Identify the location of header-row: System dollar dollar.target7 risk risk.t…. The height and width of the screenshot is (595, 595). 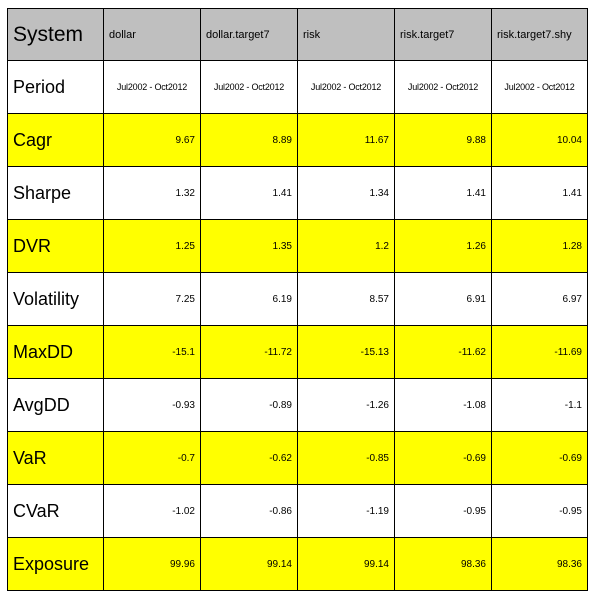
(297, 34).